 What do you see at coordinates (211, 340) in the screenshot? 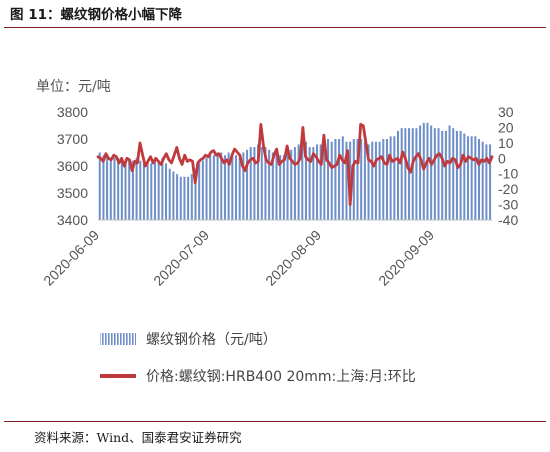
I see `legend-label-bar: 螺纹钢价格（元/吨）` at bounding box center [211, 340].